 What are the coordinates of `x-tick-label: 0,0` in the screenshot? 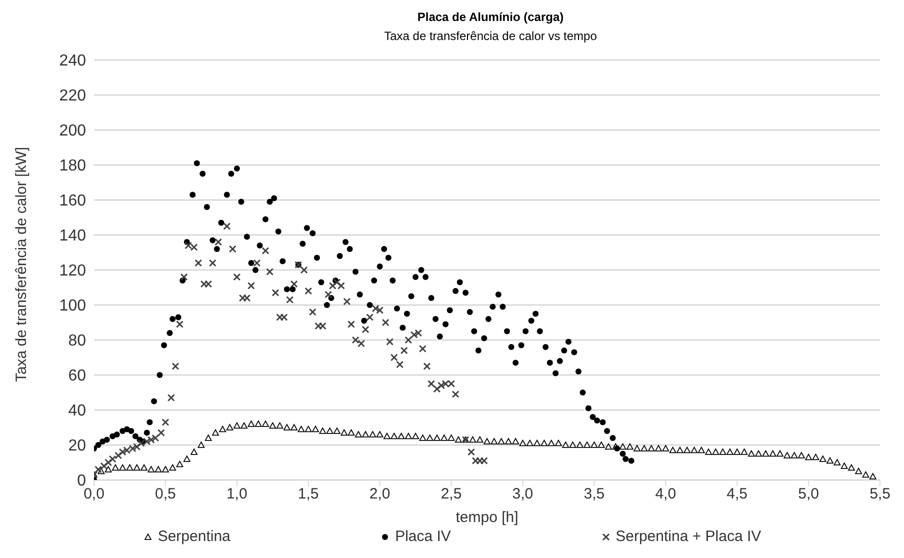 It's located at (94, 494).